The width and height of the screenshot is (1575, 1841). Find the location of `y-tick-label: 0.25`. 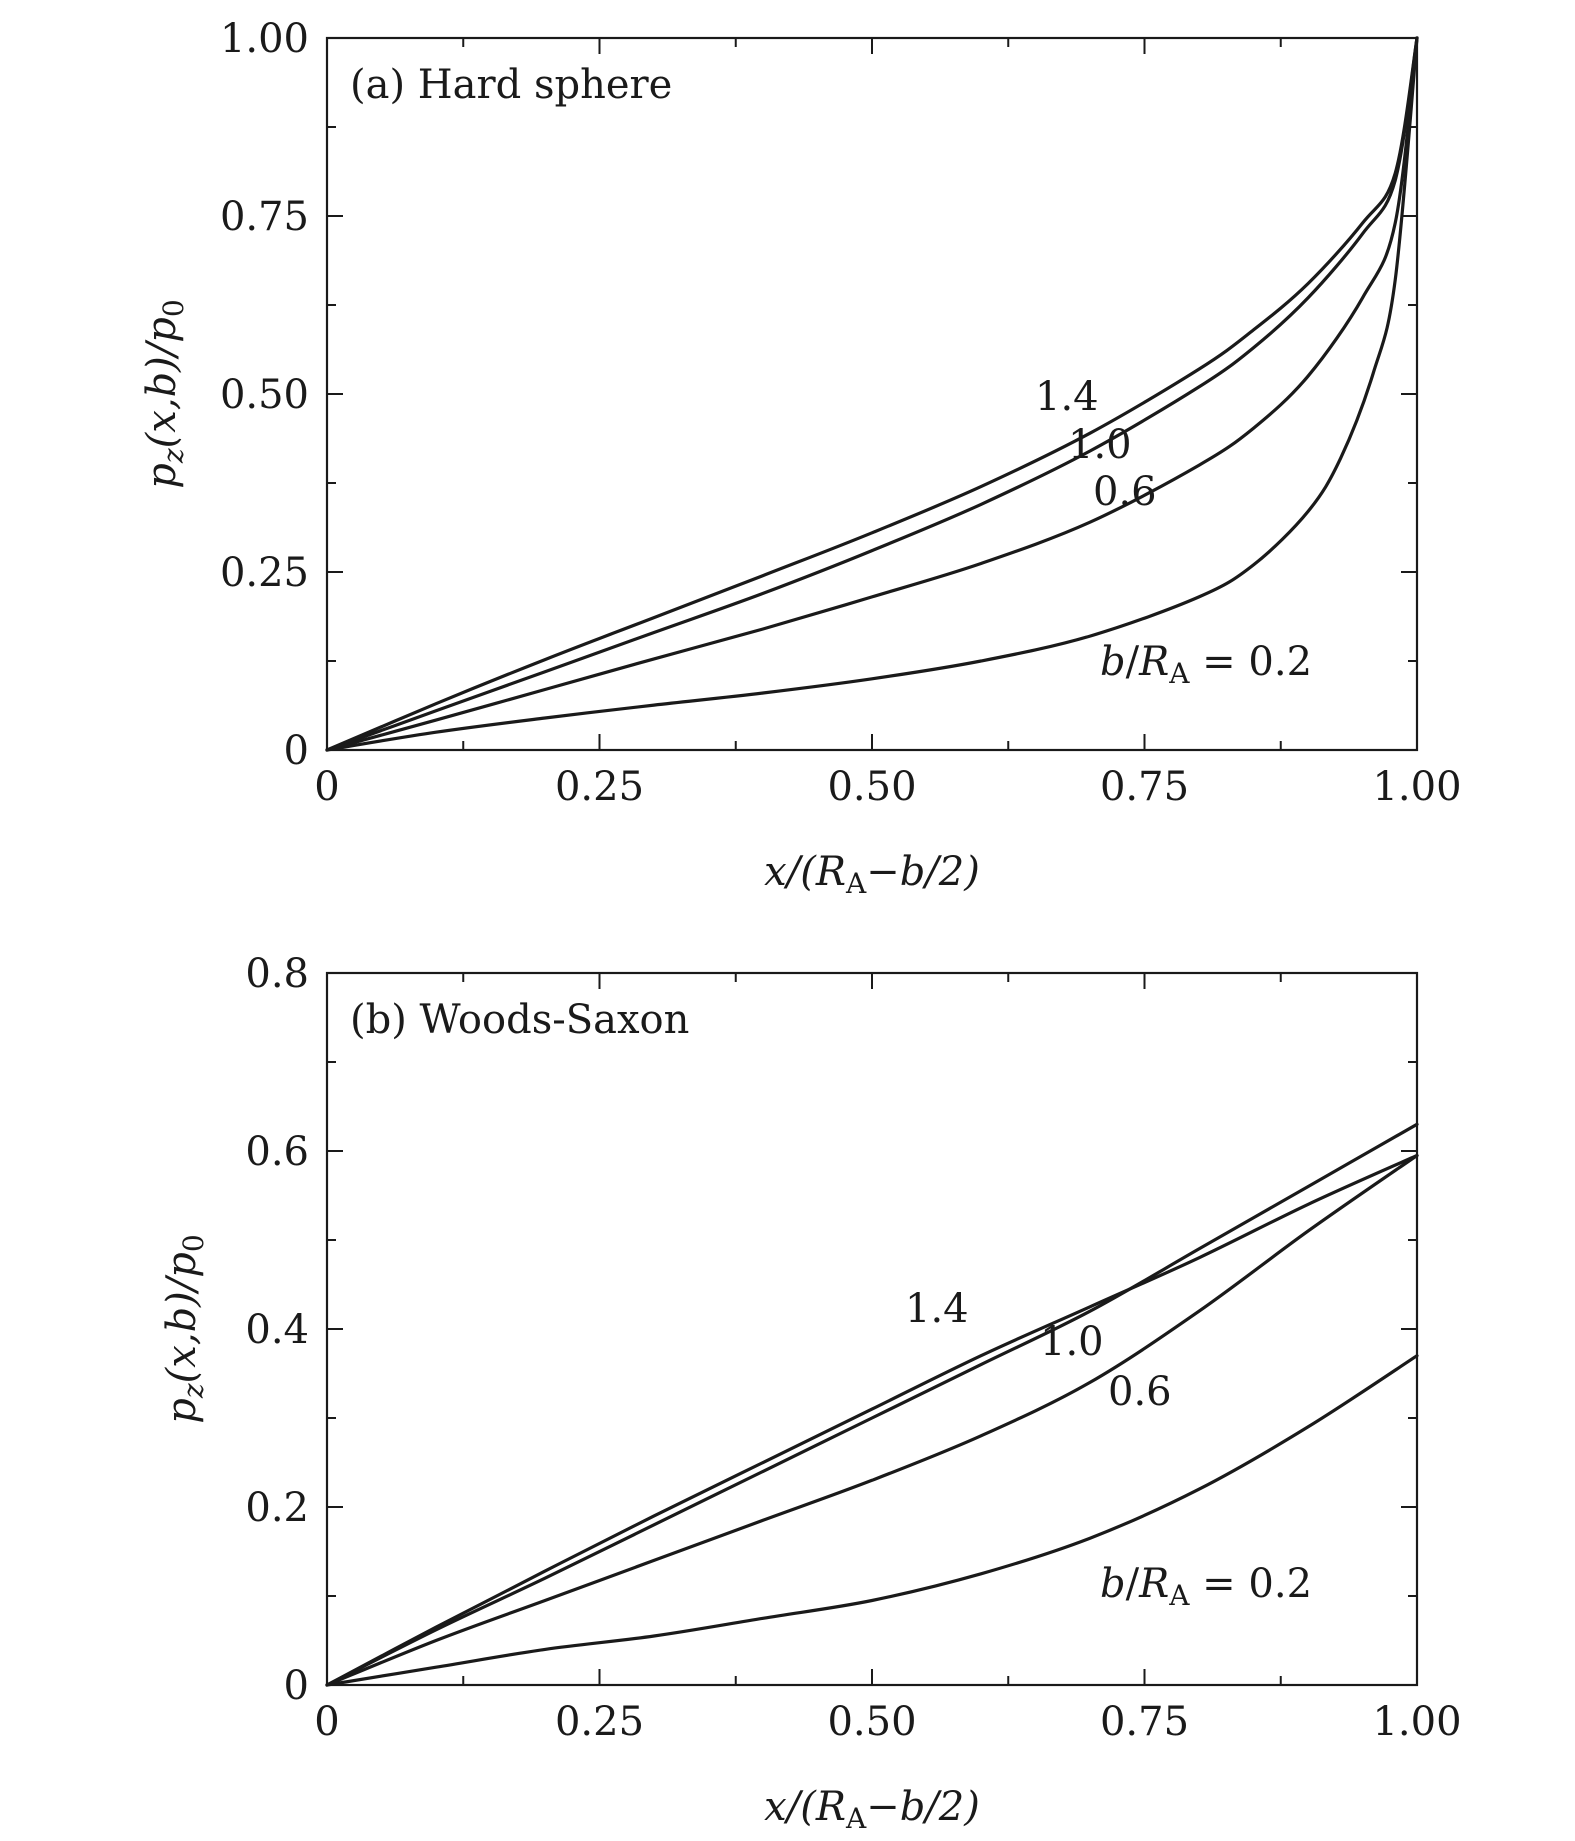

y-tick-label: 0.25 is located at coordinates (264, 573).